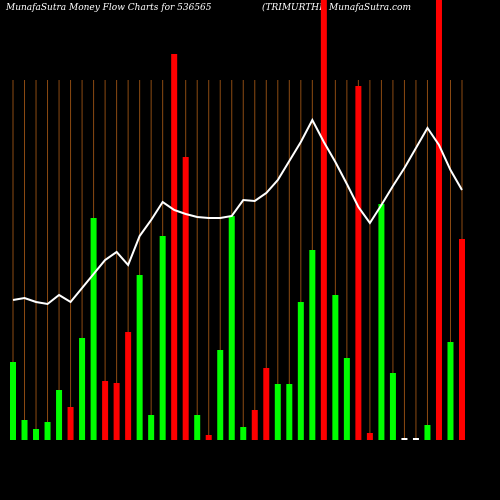 This screenshot has height=500, width=500. What do you see at coordinates (336, 7) in the screenshot?
I see `chart-subtitle: (TRIMURTHI) MunafaSutra.com` at bounding box center [336, 7].